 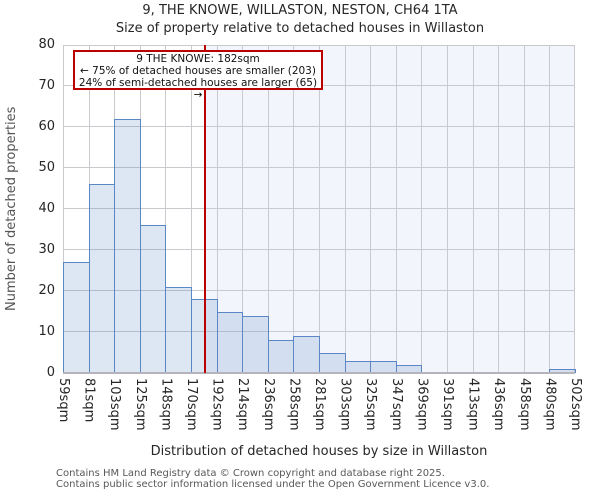 I want to click on x-tick-label: 148sqm, so click(x=166, y=404).